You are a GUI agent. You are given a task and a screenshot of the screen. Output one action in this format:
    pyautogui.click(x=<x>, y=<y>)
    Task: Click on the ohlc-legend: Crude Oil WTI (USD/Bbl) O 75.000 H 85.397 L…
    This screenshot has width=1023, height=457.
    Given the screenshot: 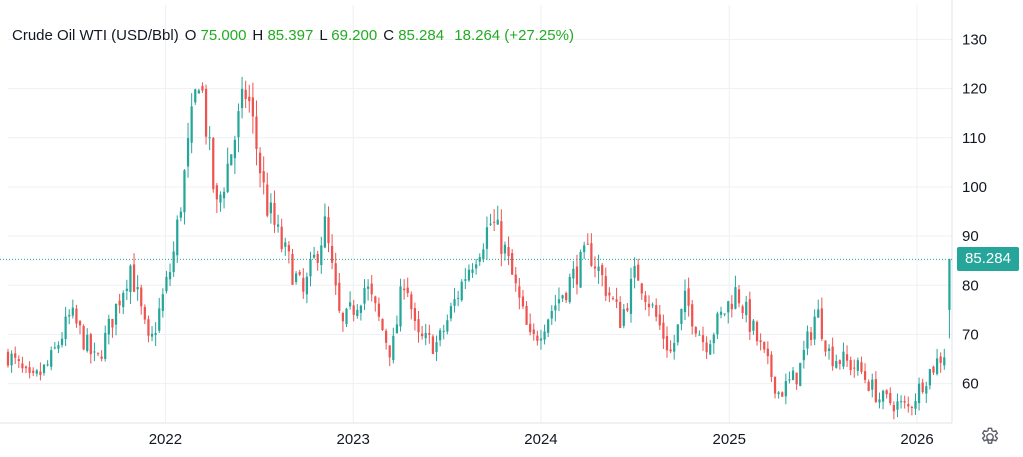 What is the action you would take?
    pyautogui.click(x=296, y=35)
    